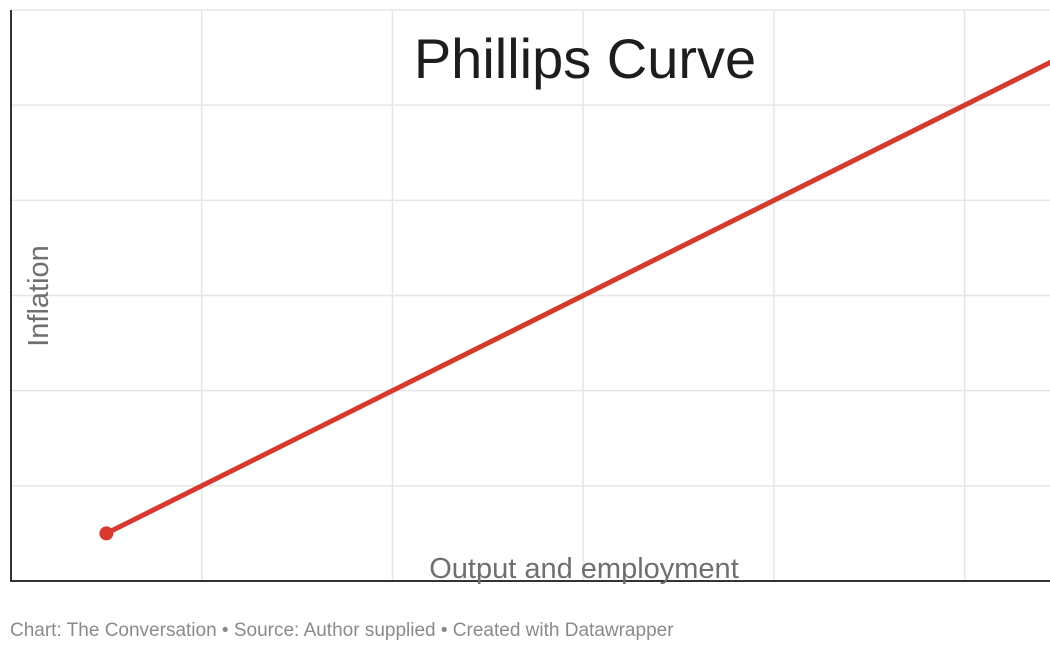 Image resolution: width=1050 pixels, height=656 pixels. What do you see at coordinates (39, 296) in the screenshot?
I see `y-axis-label: Inflation` at bounding box center [39, 296].